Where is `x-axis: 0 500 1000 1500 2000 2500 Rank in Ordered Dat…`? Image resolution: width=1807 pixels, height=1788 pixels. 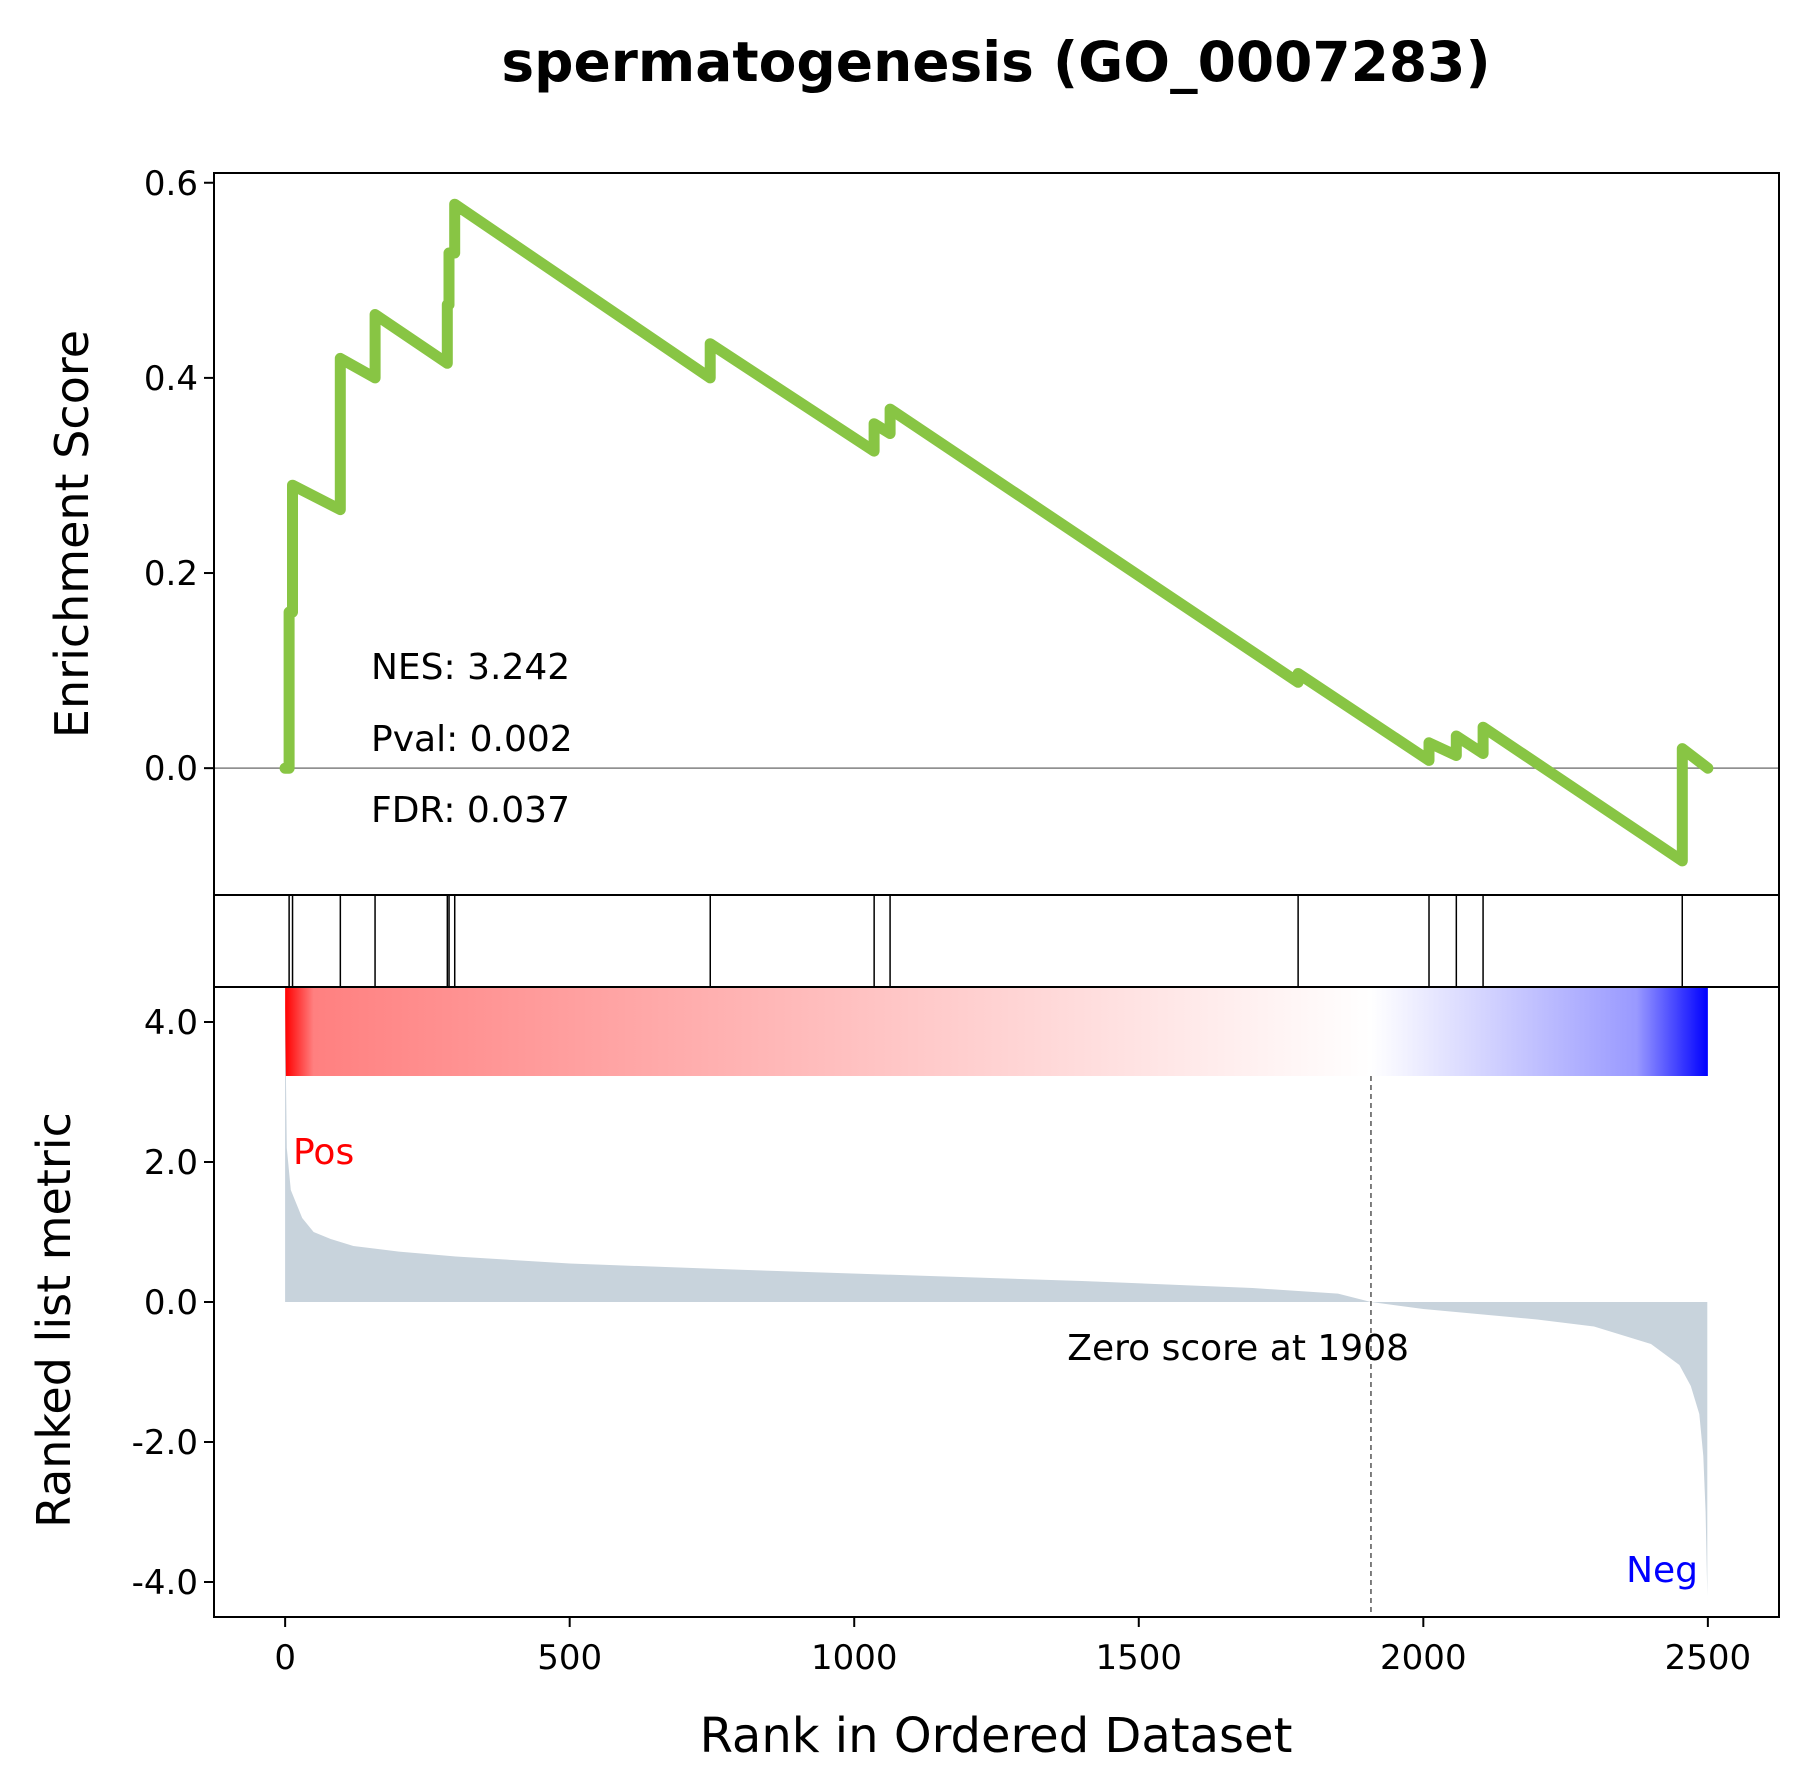
x-axis: 0 500 1000 1500 2000 2500 Rank in Ordered Dat… is located at coordinates (1012, 1690).